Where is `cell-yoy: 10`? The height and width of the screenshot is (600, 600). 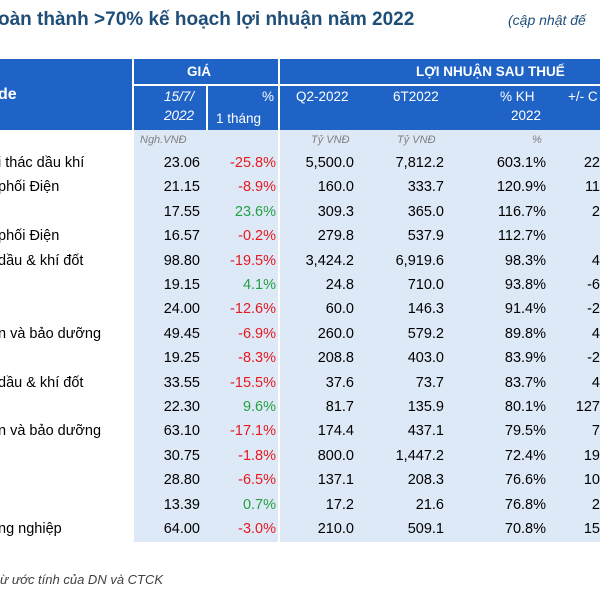
cell-yoy: 10 is located at coordinates (591, 480).